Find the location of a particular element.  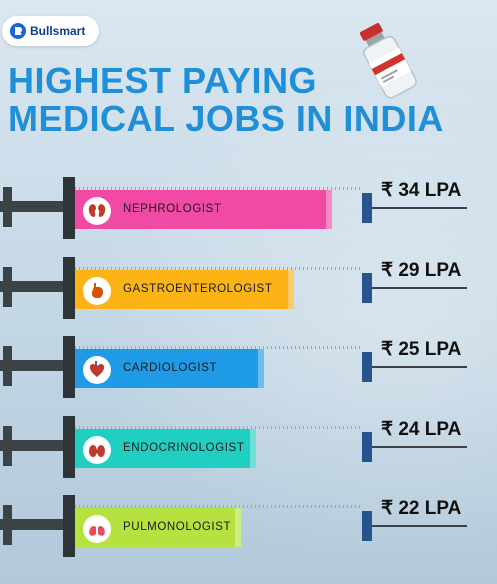

category-label: NEPHROLOGIST is located at coordinates (172, 209).